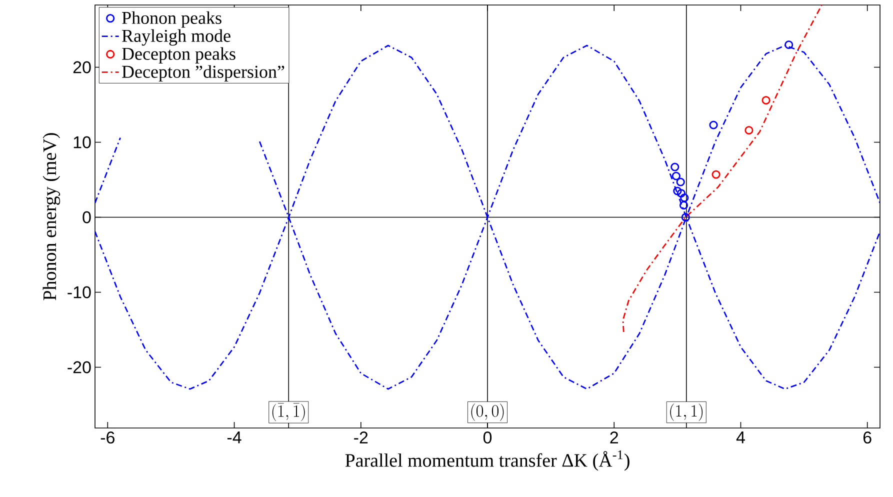 This screenshot has height=497, width=893. What do you see at coordinates (686, 412) in the screenshot?
I see `annotation: $(1,1)$` at bounding box center [686, 412].